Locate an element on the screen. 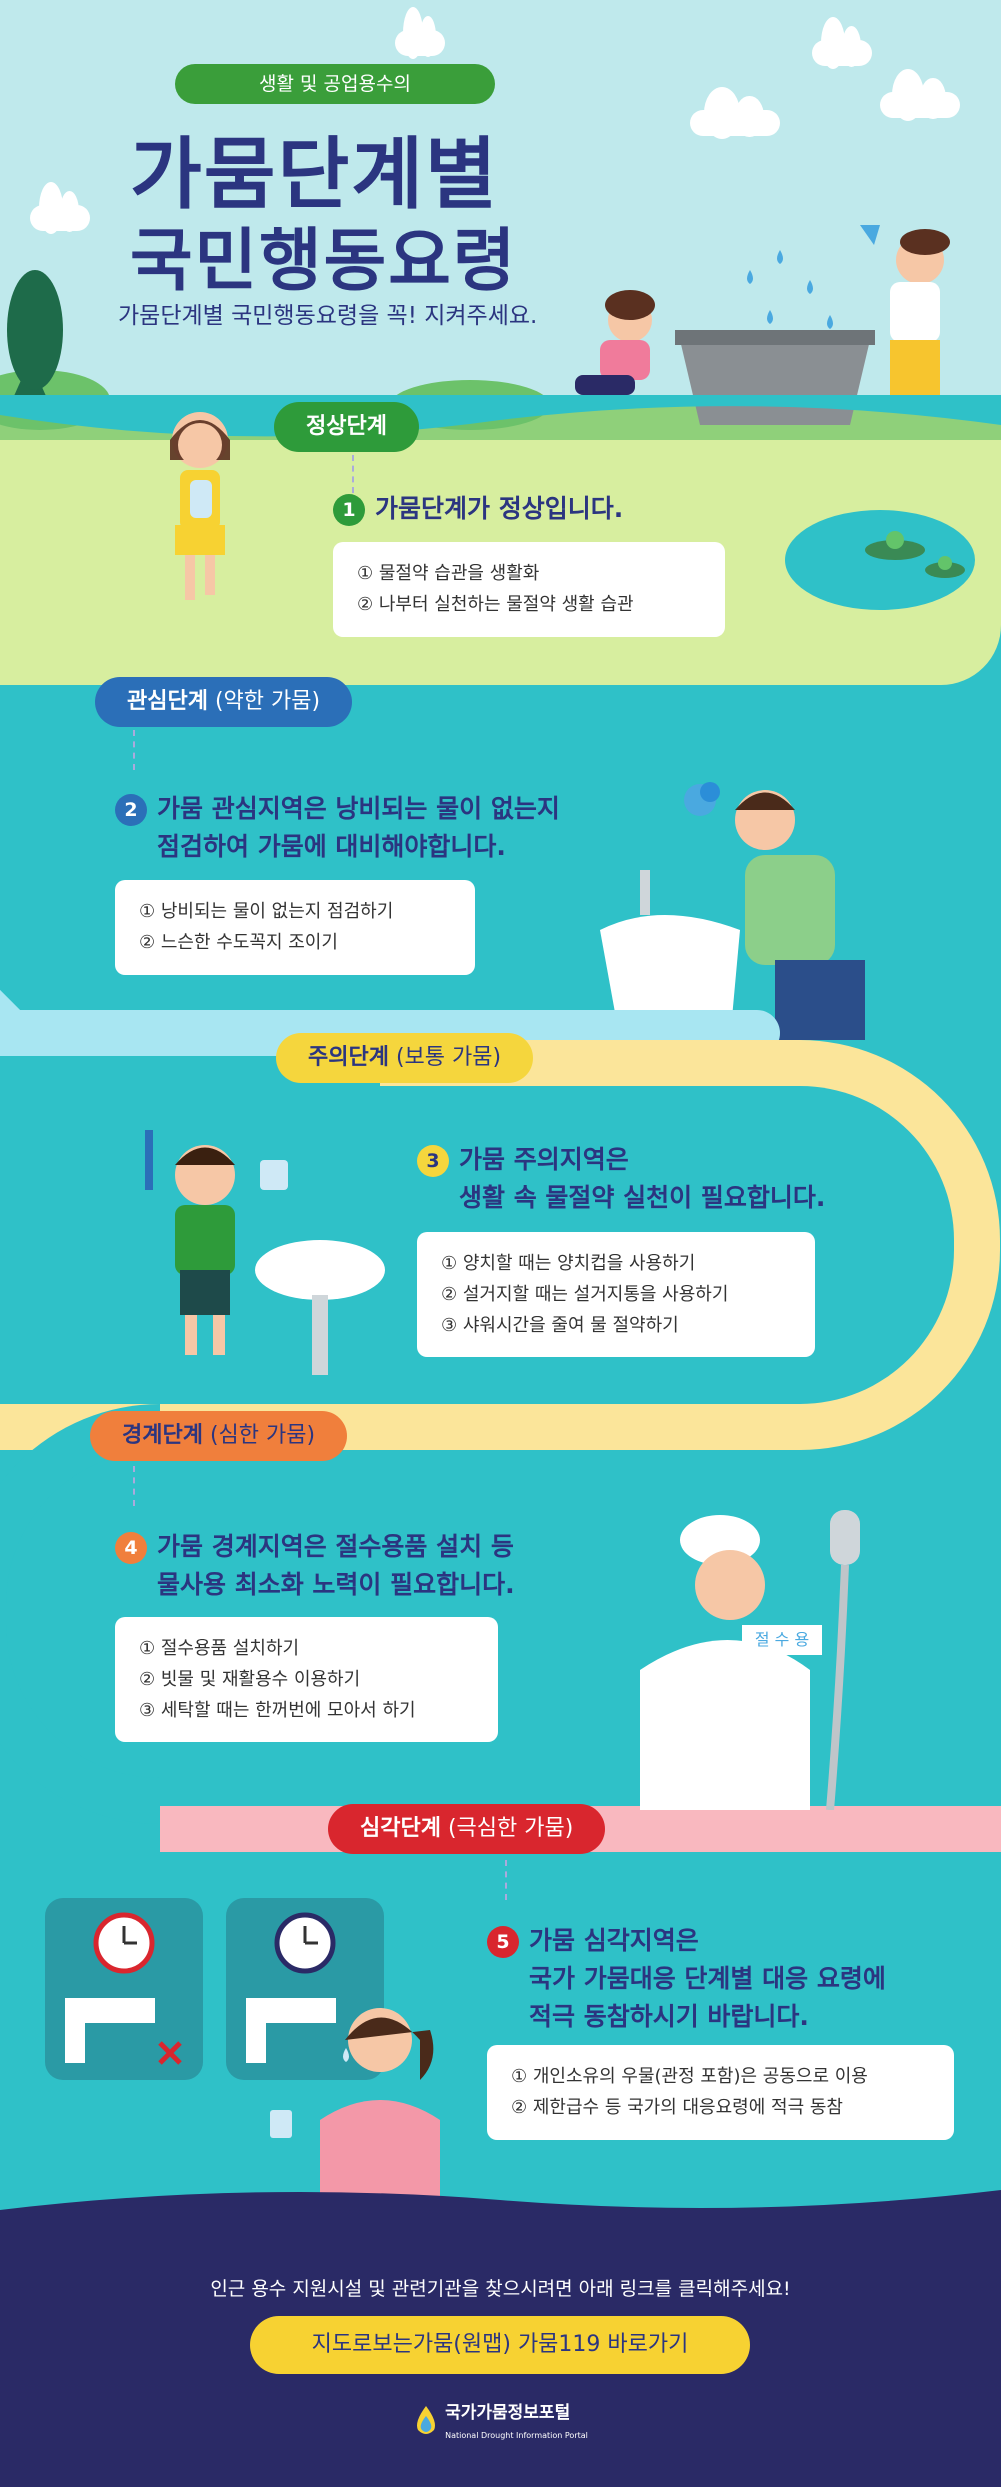 Image resolution: width=1001 pixels, height=2487 pixels. light-blue-band-curve is located at coordinates (30, 995).